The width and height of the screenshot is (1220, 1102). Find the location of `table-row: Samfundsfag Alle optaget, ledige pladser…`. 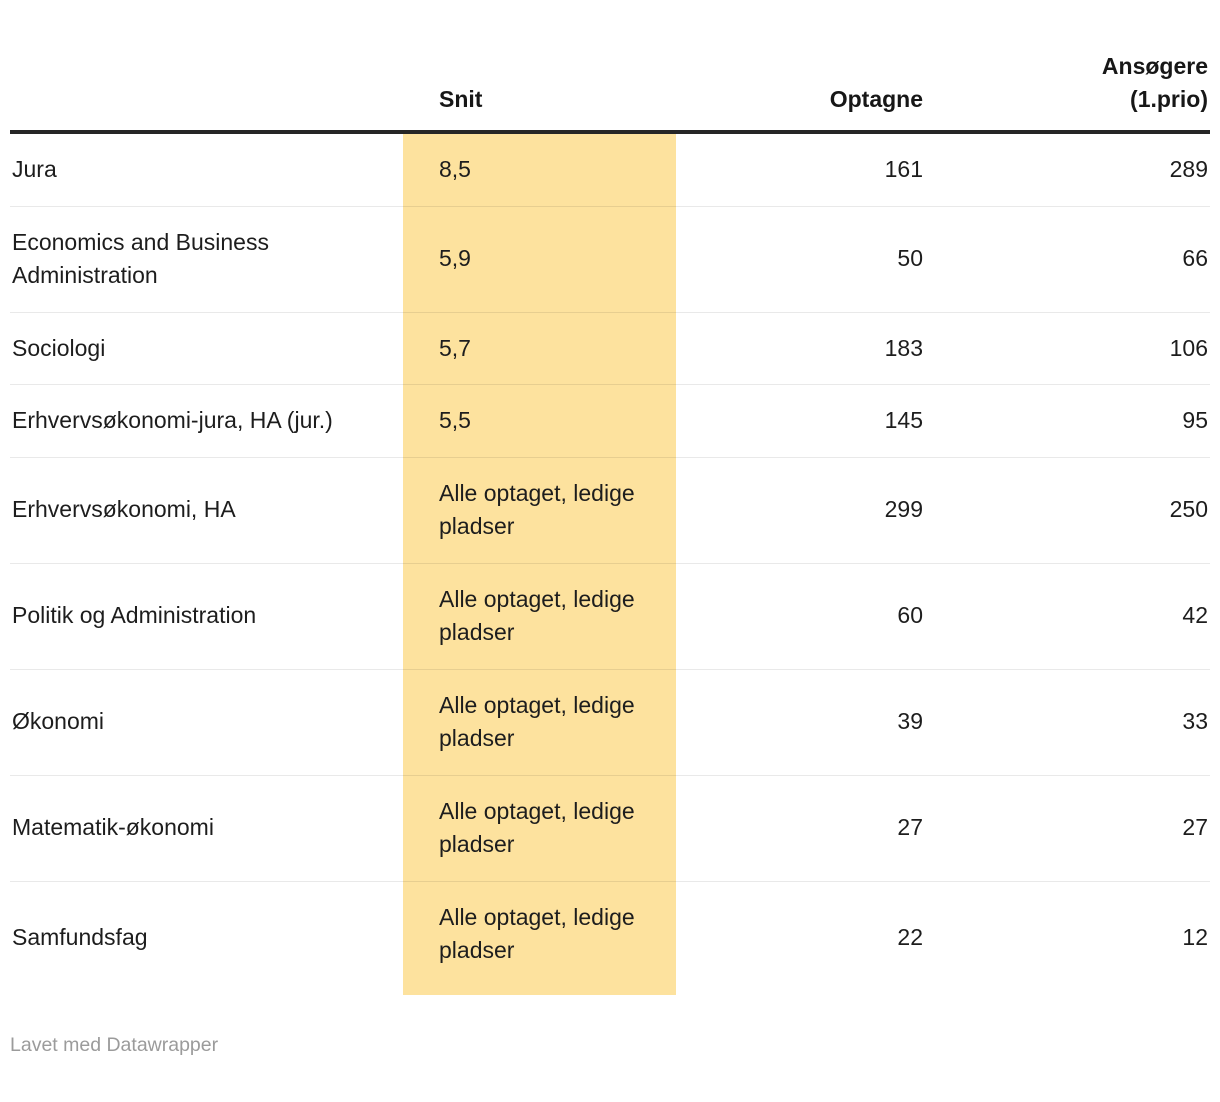

table-row: Samfundsfag Alle optaget, ledige pladser… is located at coordinates (610, 938).